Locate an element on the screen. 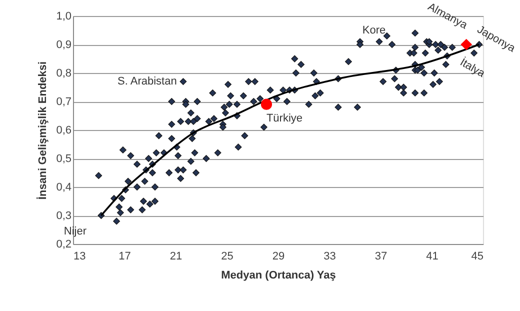  y-tick-label: 0,5 is located at coordinates (64, 159).